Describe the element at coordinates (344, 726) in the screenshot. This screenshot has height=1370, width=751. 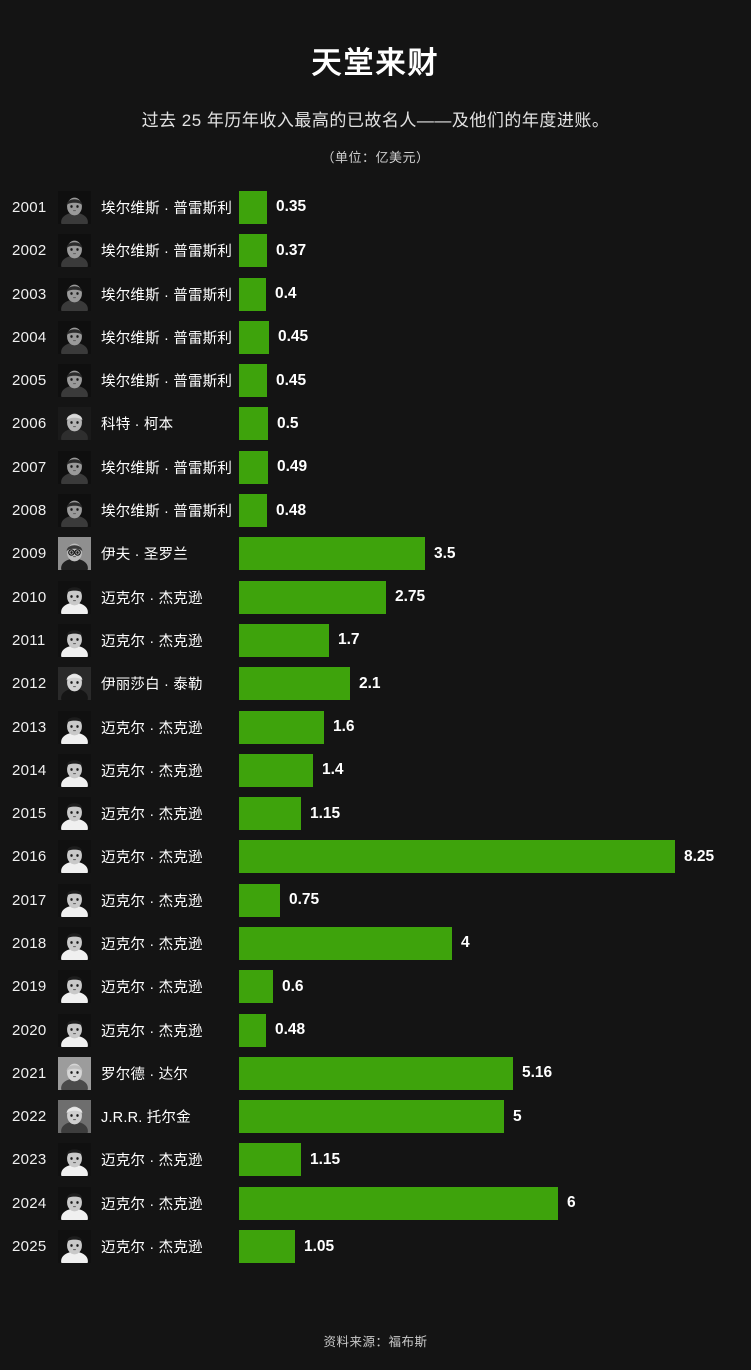
I see `value-label: 1.6` at that location.